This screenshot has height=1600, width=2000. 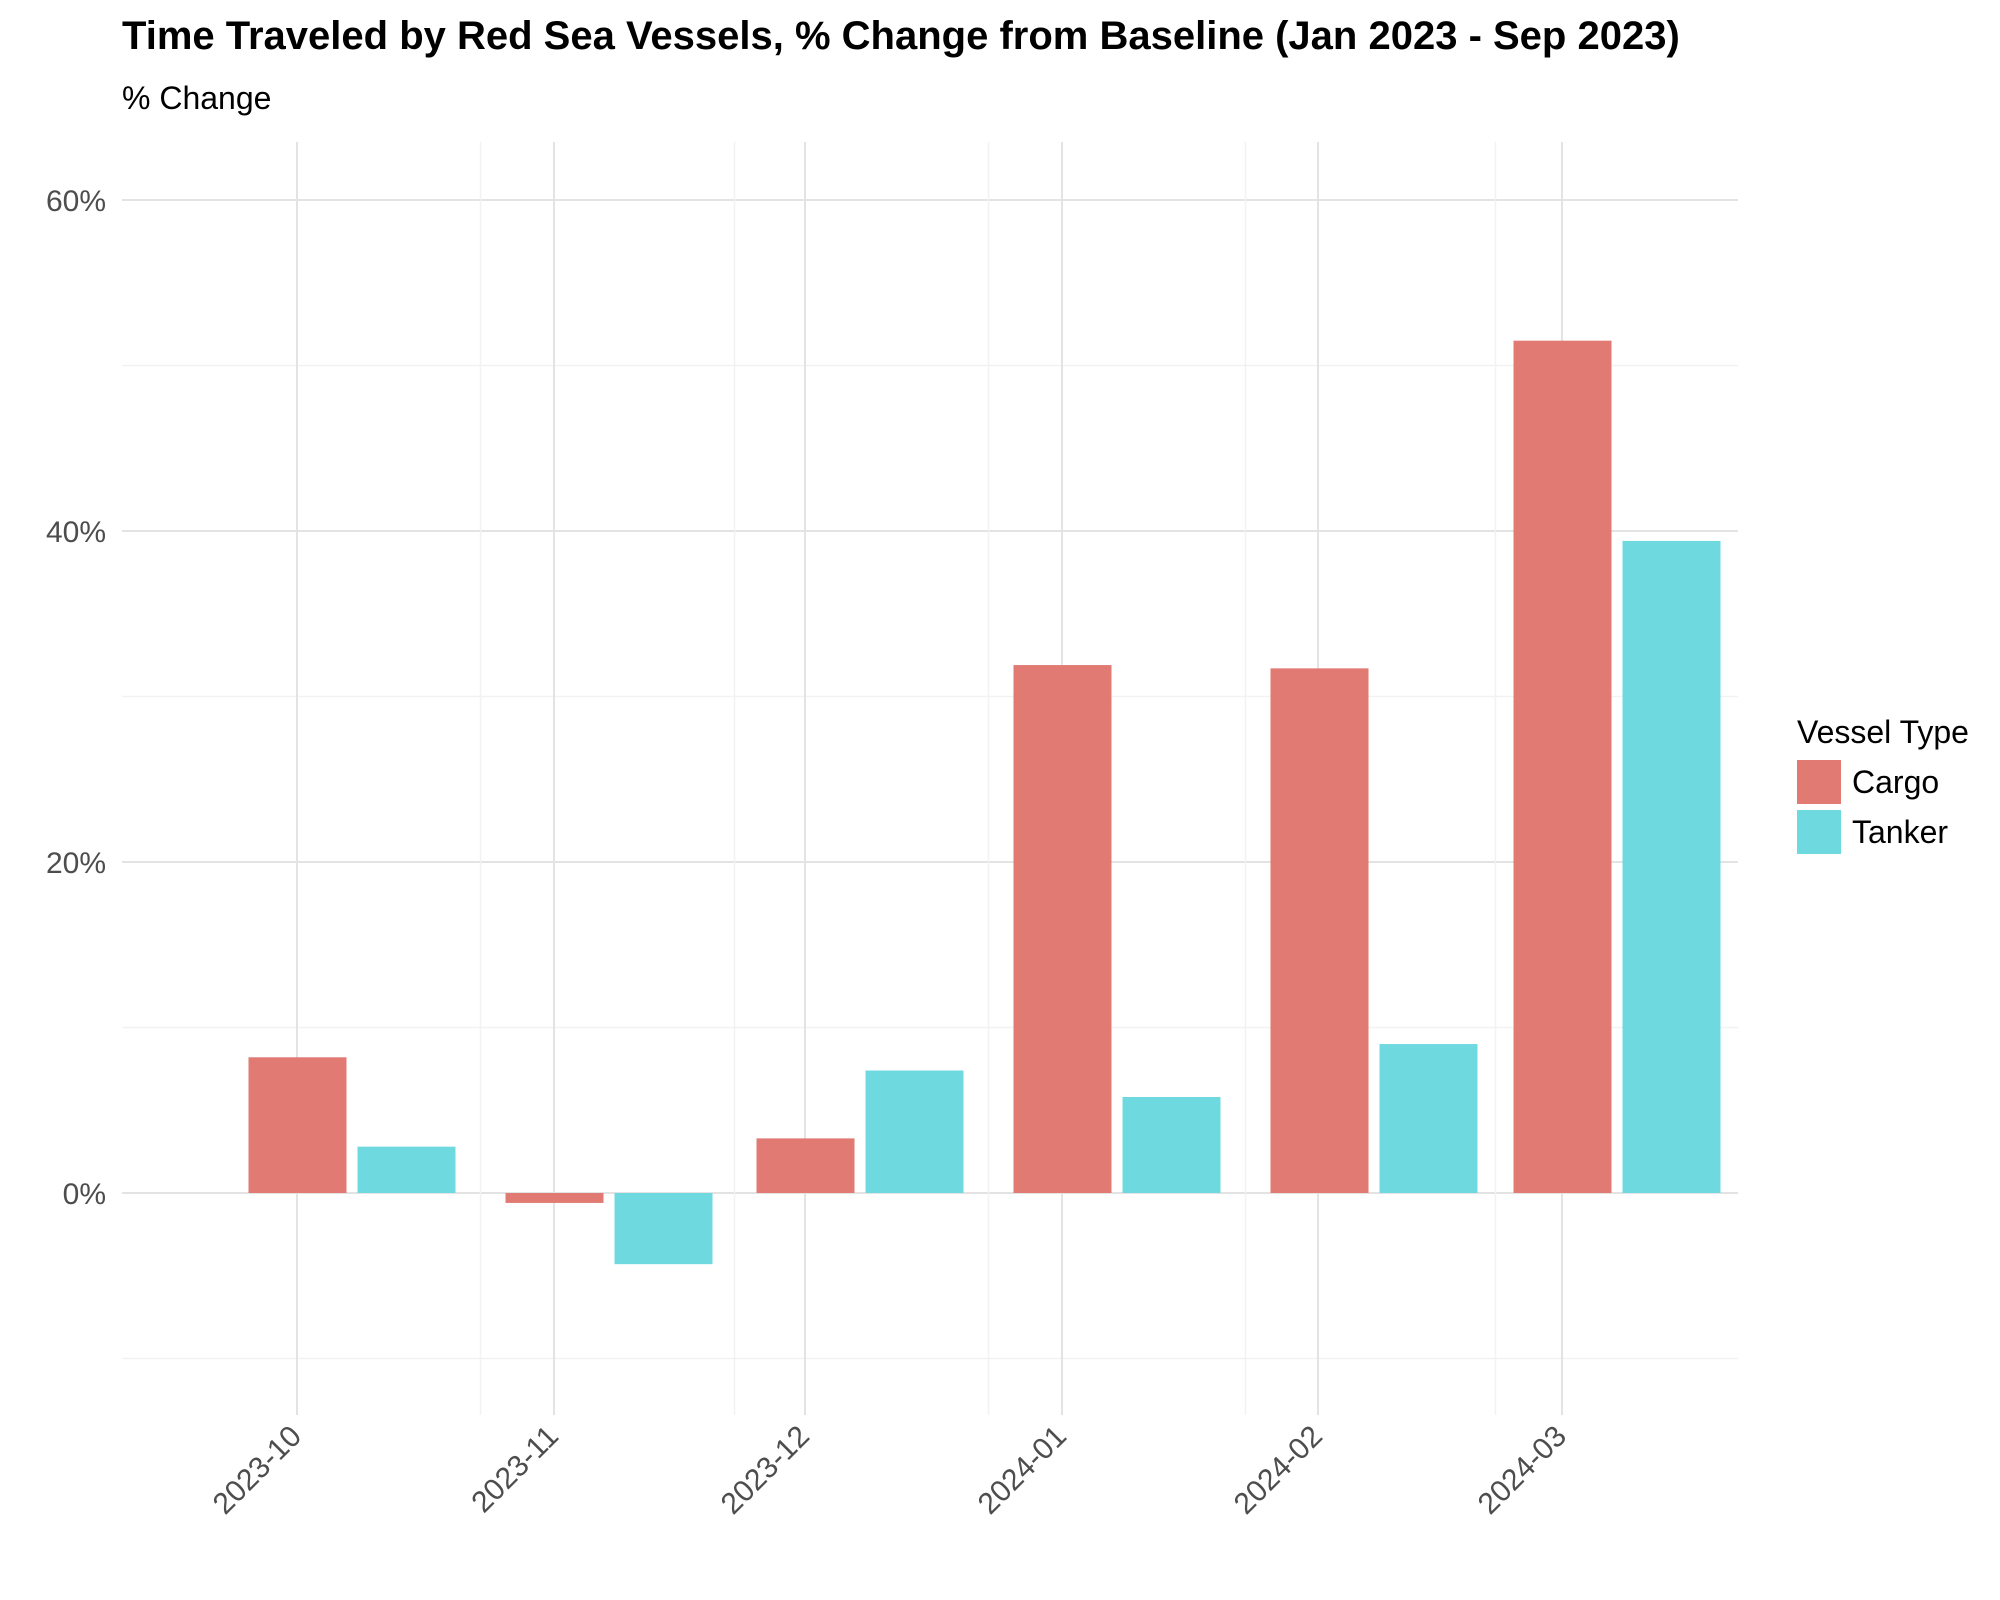 I want to click on x-tick-label: 2024-02, so click(x=1278, y=1470).